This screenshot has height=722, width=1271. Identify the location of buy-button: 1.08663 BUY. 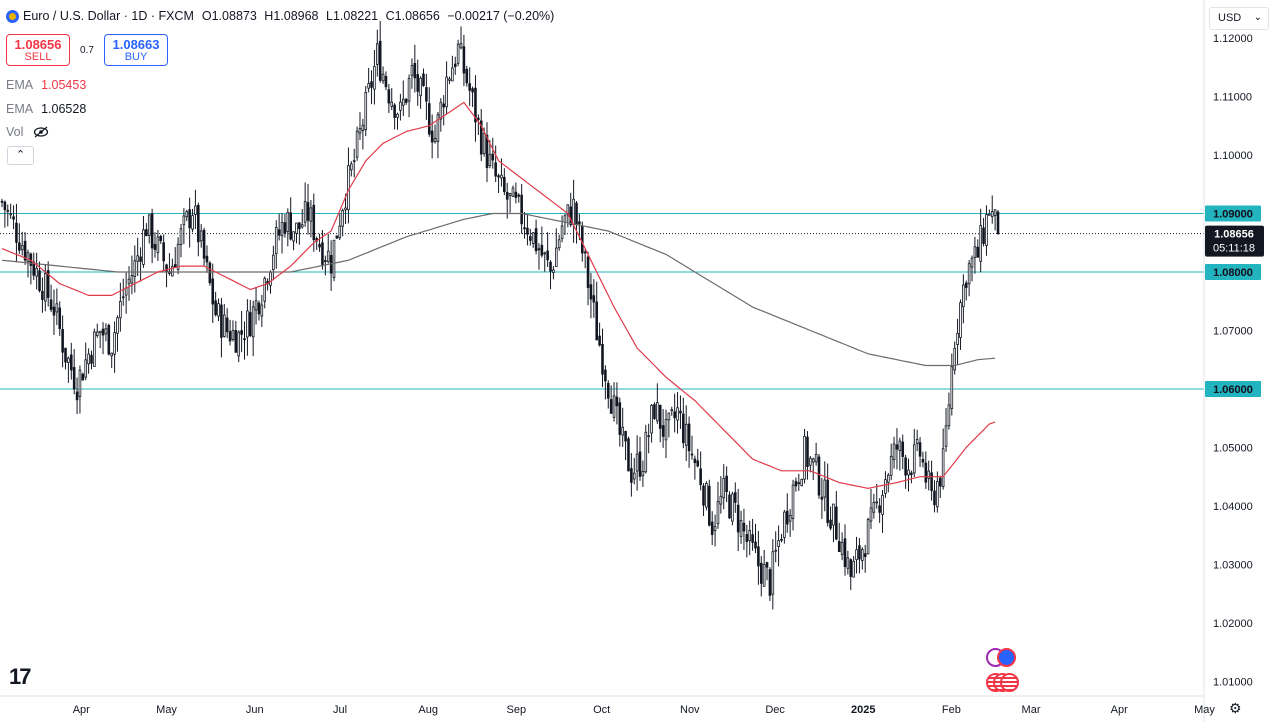
(136, 50).